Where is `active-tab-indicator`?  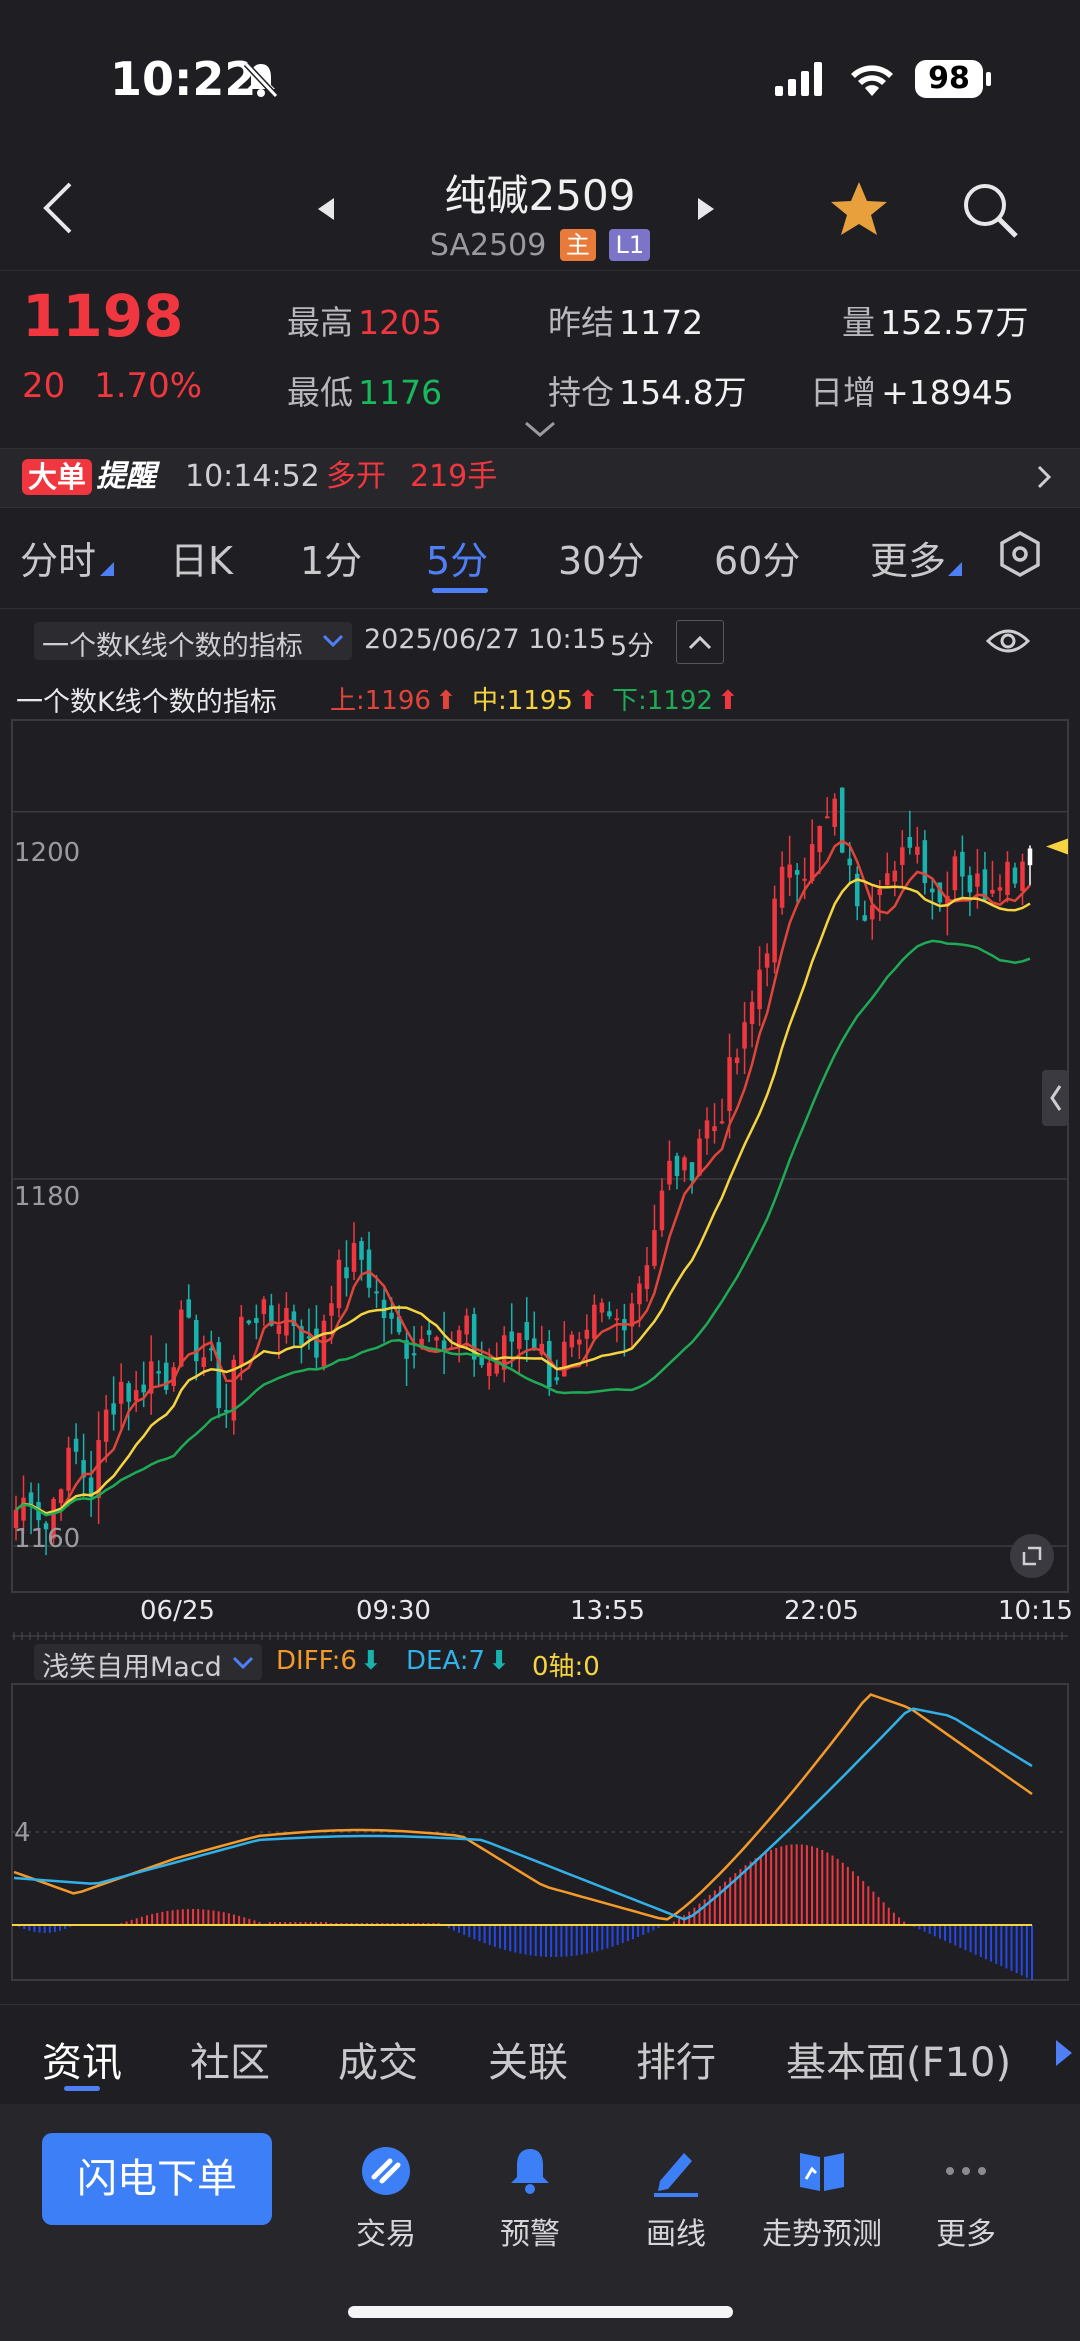
active-tab-indicator is located at coordinates (460, 590).